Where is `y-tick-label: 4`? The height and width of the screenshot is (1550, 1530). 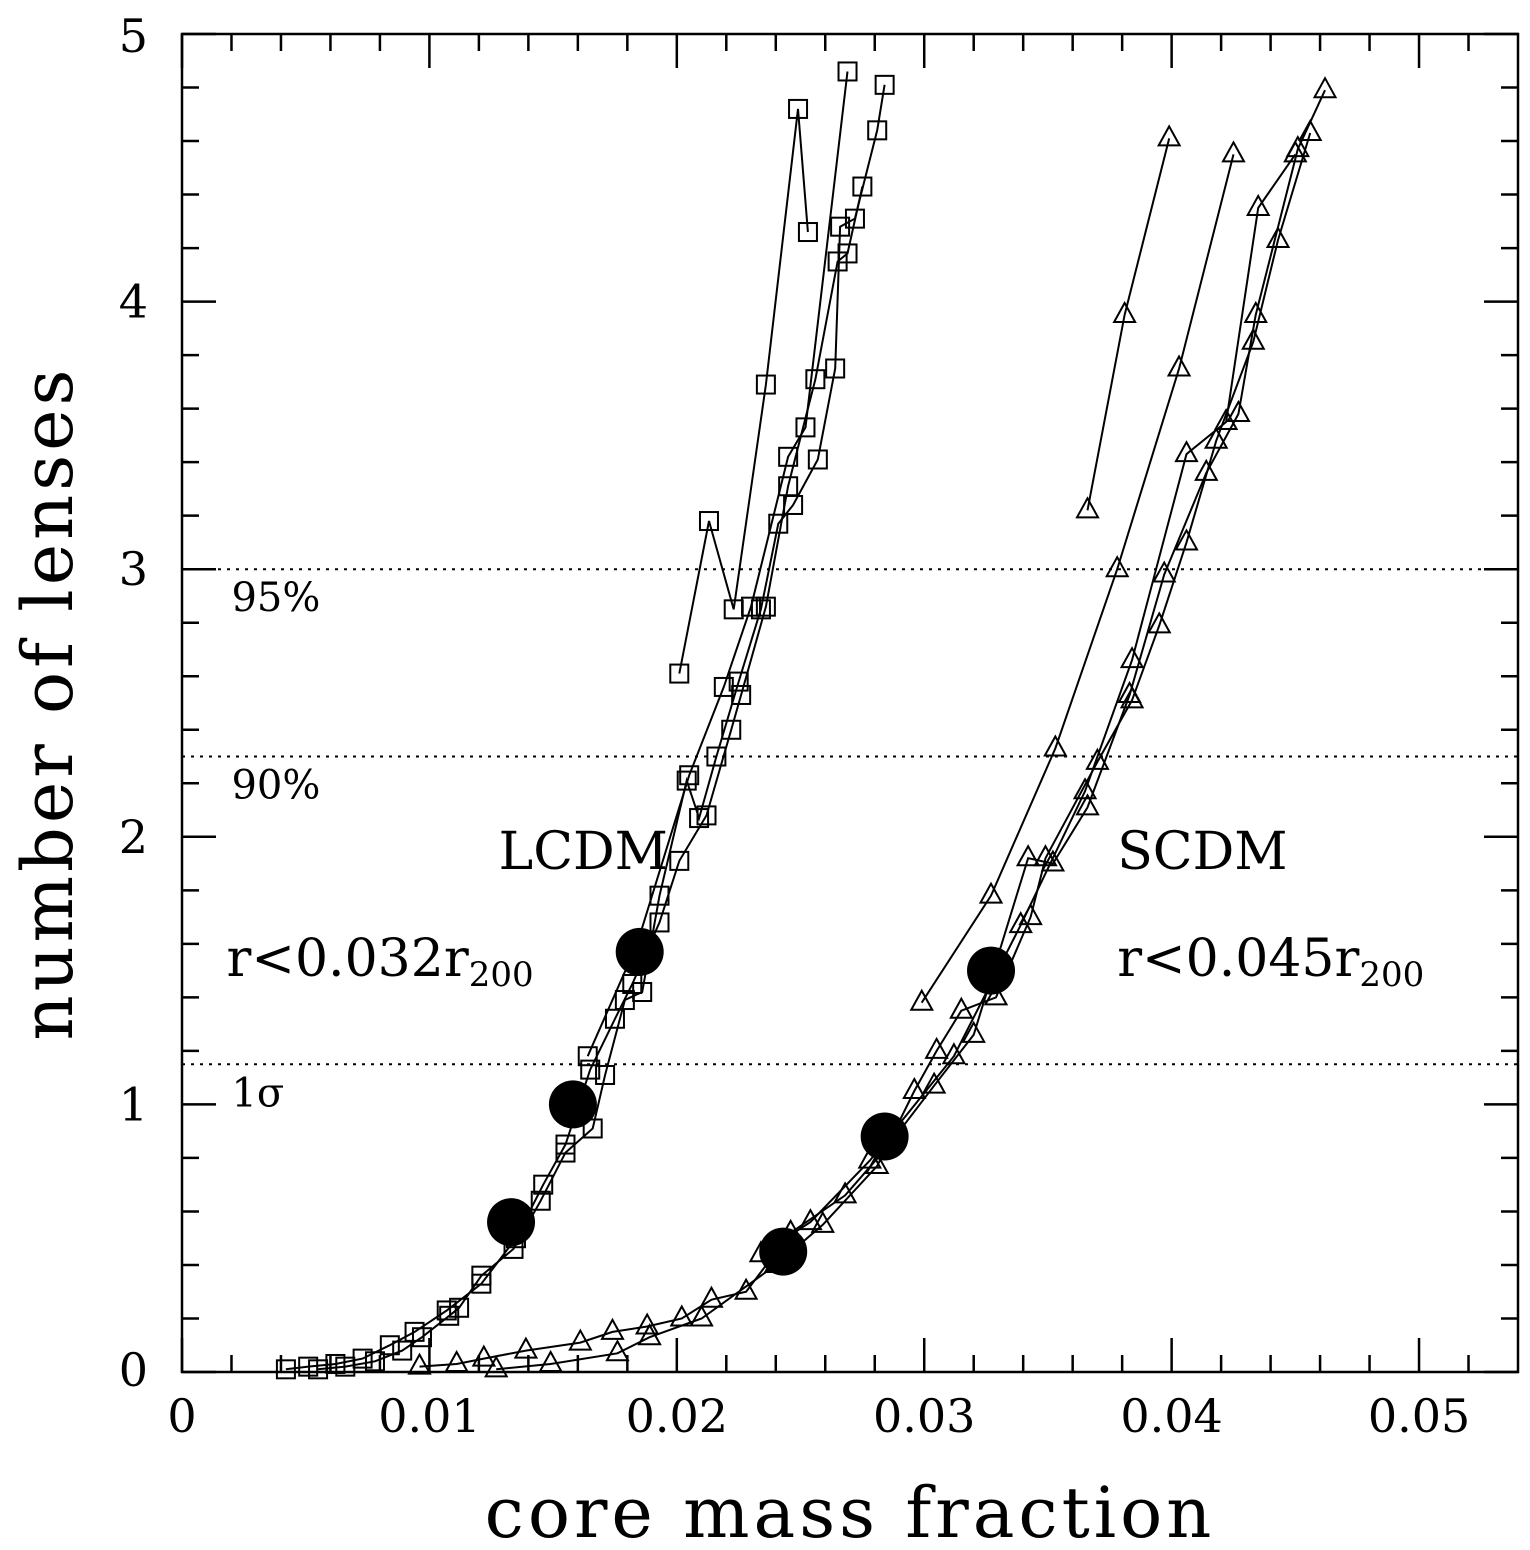 y-tick-label: 4 is located at coordinates (133, 302).